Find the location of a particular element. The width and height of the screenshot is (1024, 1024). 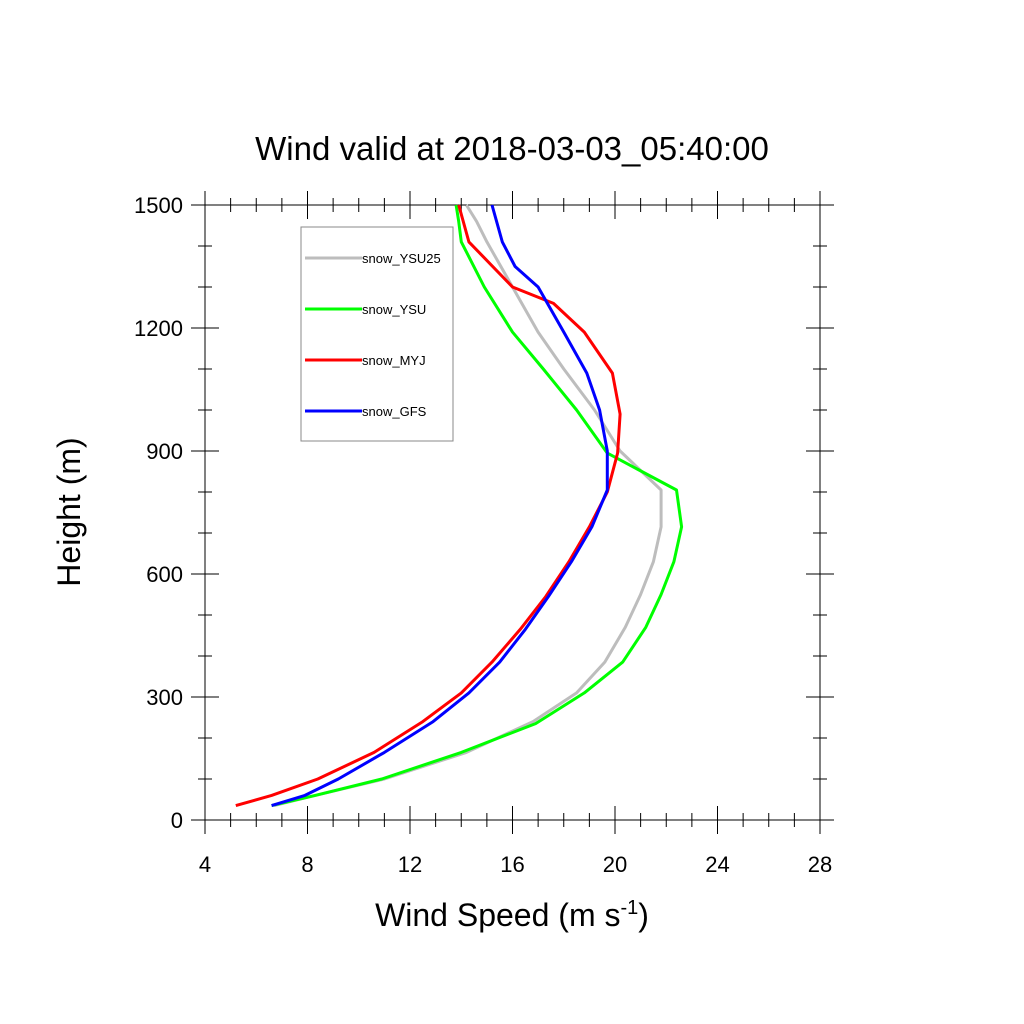

y-tick-label: 1200 is located at coordinates (158, 328).